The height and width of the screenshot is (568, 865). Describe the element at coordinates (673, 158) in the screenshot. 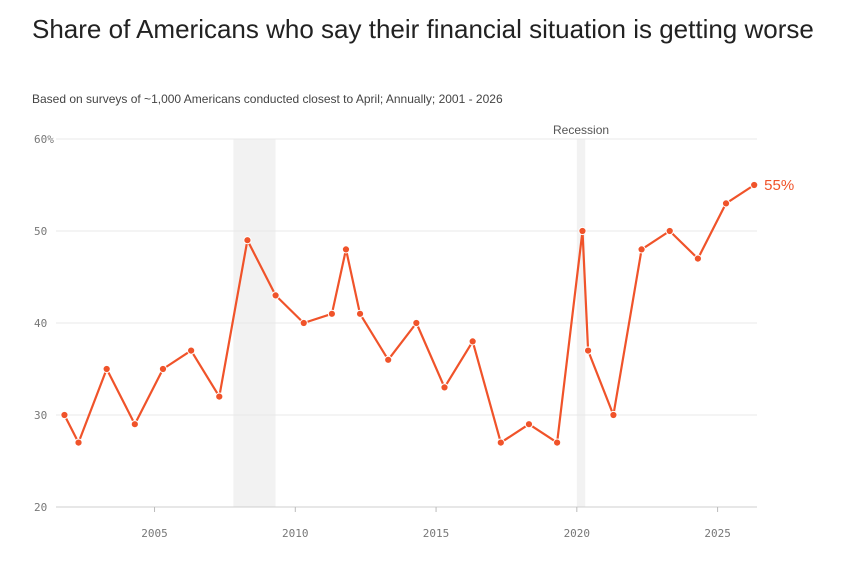

I see `annotations: Recession 55%` at that location.